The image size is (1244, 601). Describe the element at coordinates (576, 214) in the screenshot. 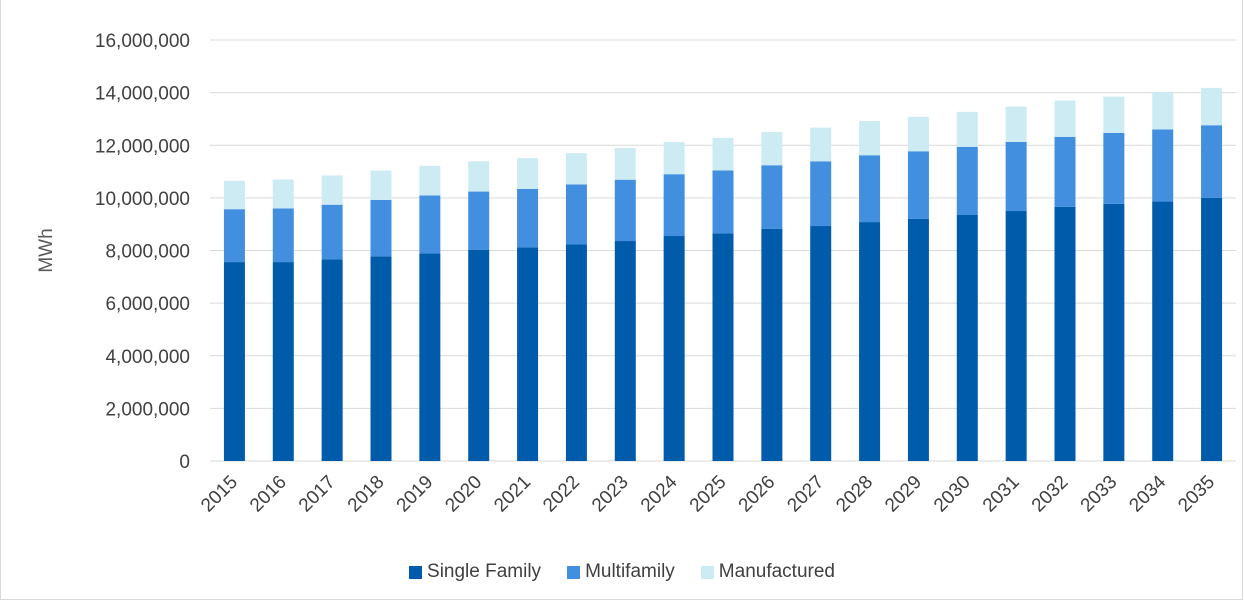

I see `bar-multifamily-2022` at that location.